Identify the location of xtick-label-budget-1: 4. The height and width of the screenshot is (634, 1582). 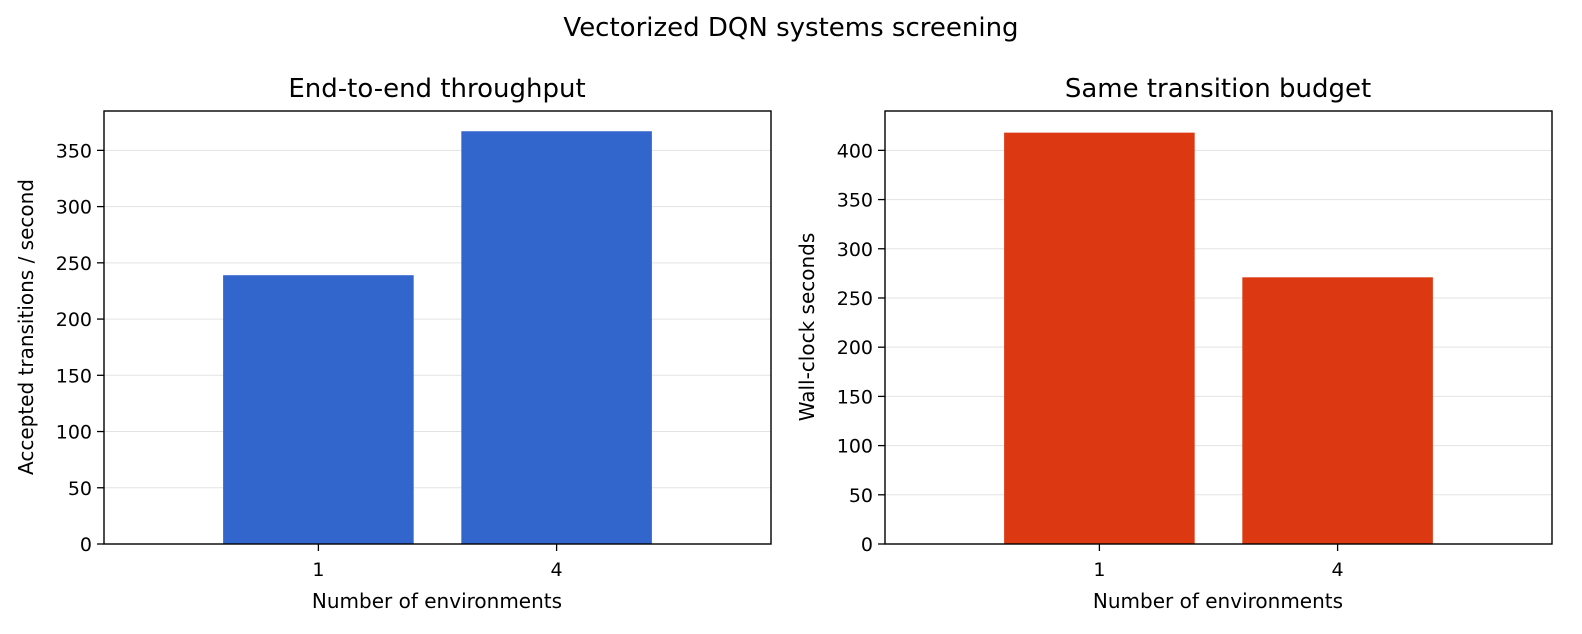
(1338, 570).